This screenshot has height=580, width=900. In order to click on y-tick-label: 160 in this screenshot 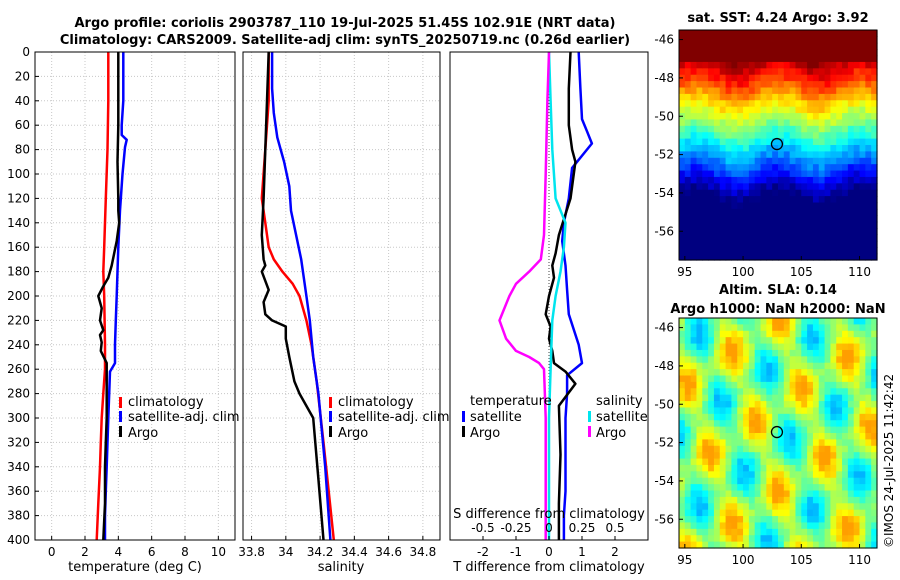, I will do `click(18, 247)`.